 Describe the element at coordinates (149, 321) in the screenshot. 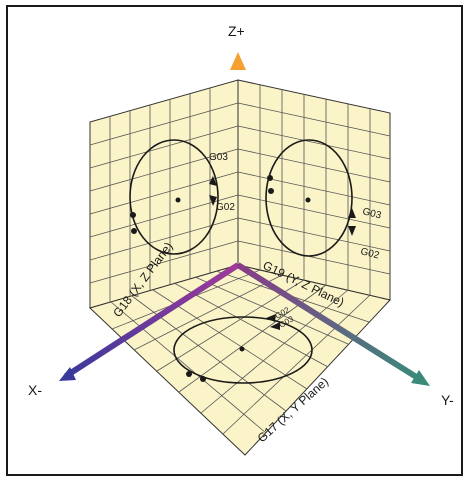

I see `x-axis` at that location.